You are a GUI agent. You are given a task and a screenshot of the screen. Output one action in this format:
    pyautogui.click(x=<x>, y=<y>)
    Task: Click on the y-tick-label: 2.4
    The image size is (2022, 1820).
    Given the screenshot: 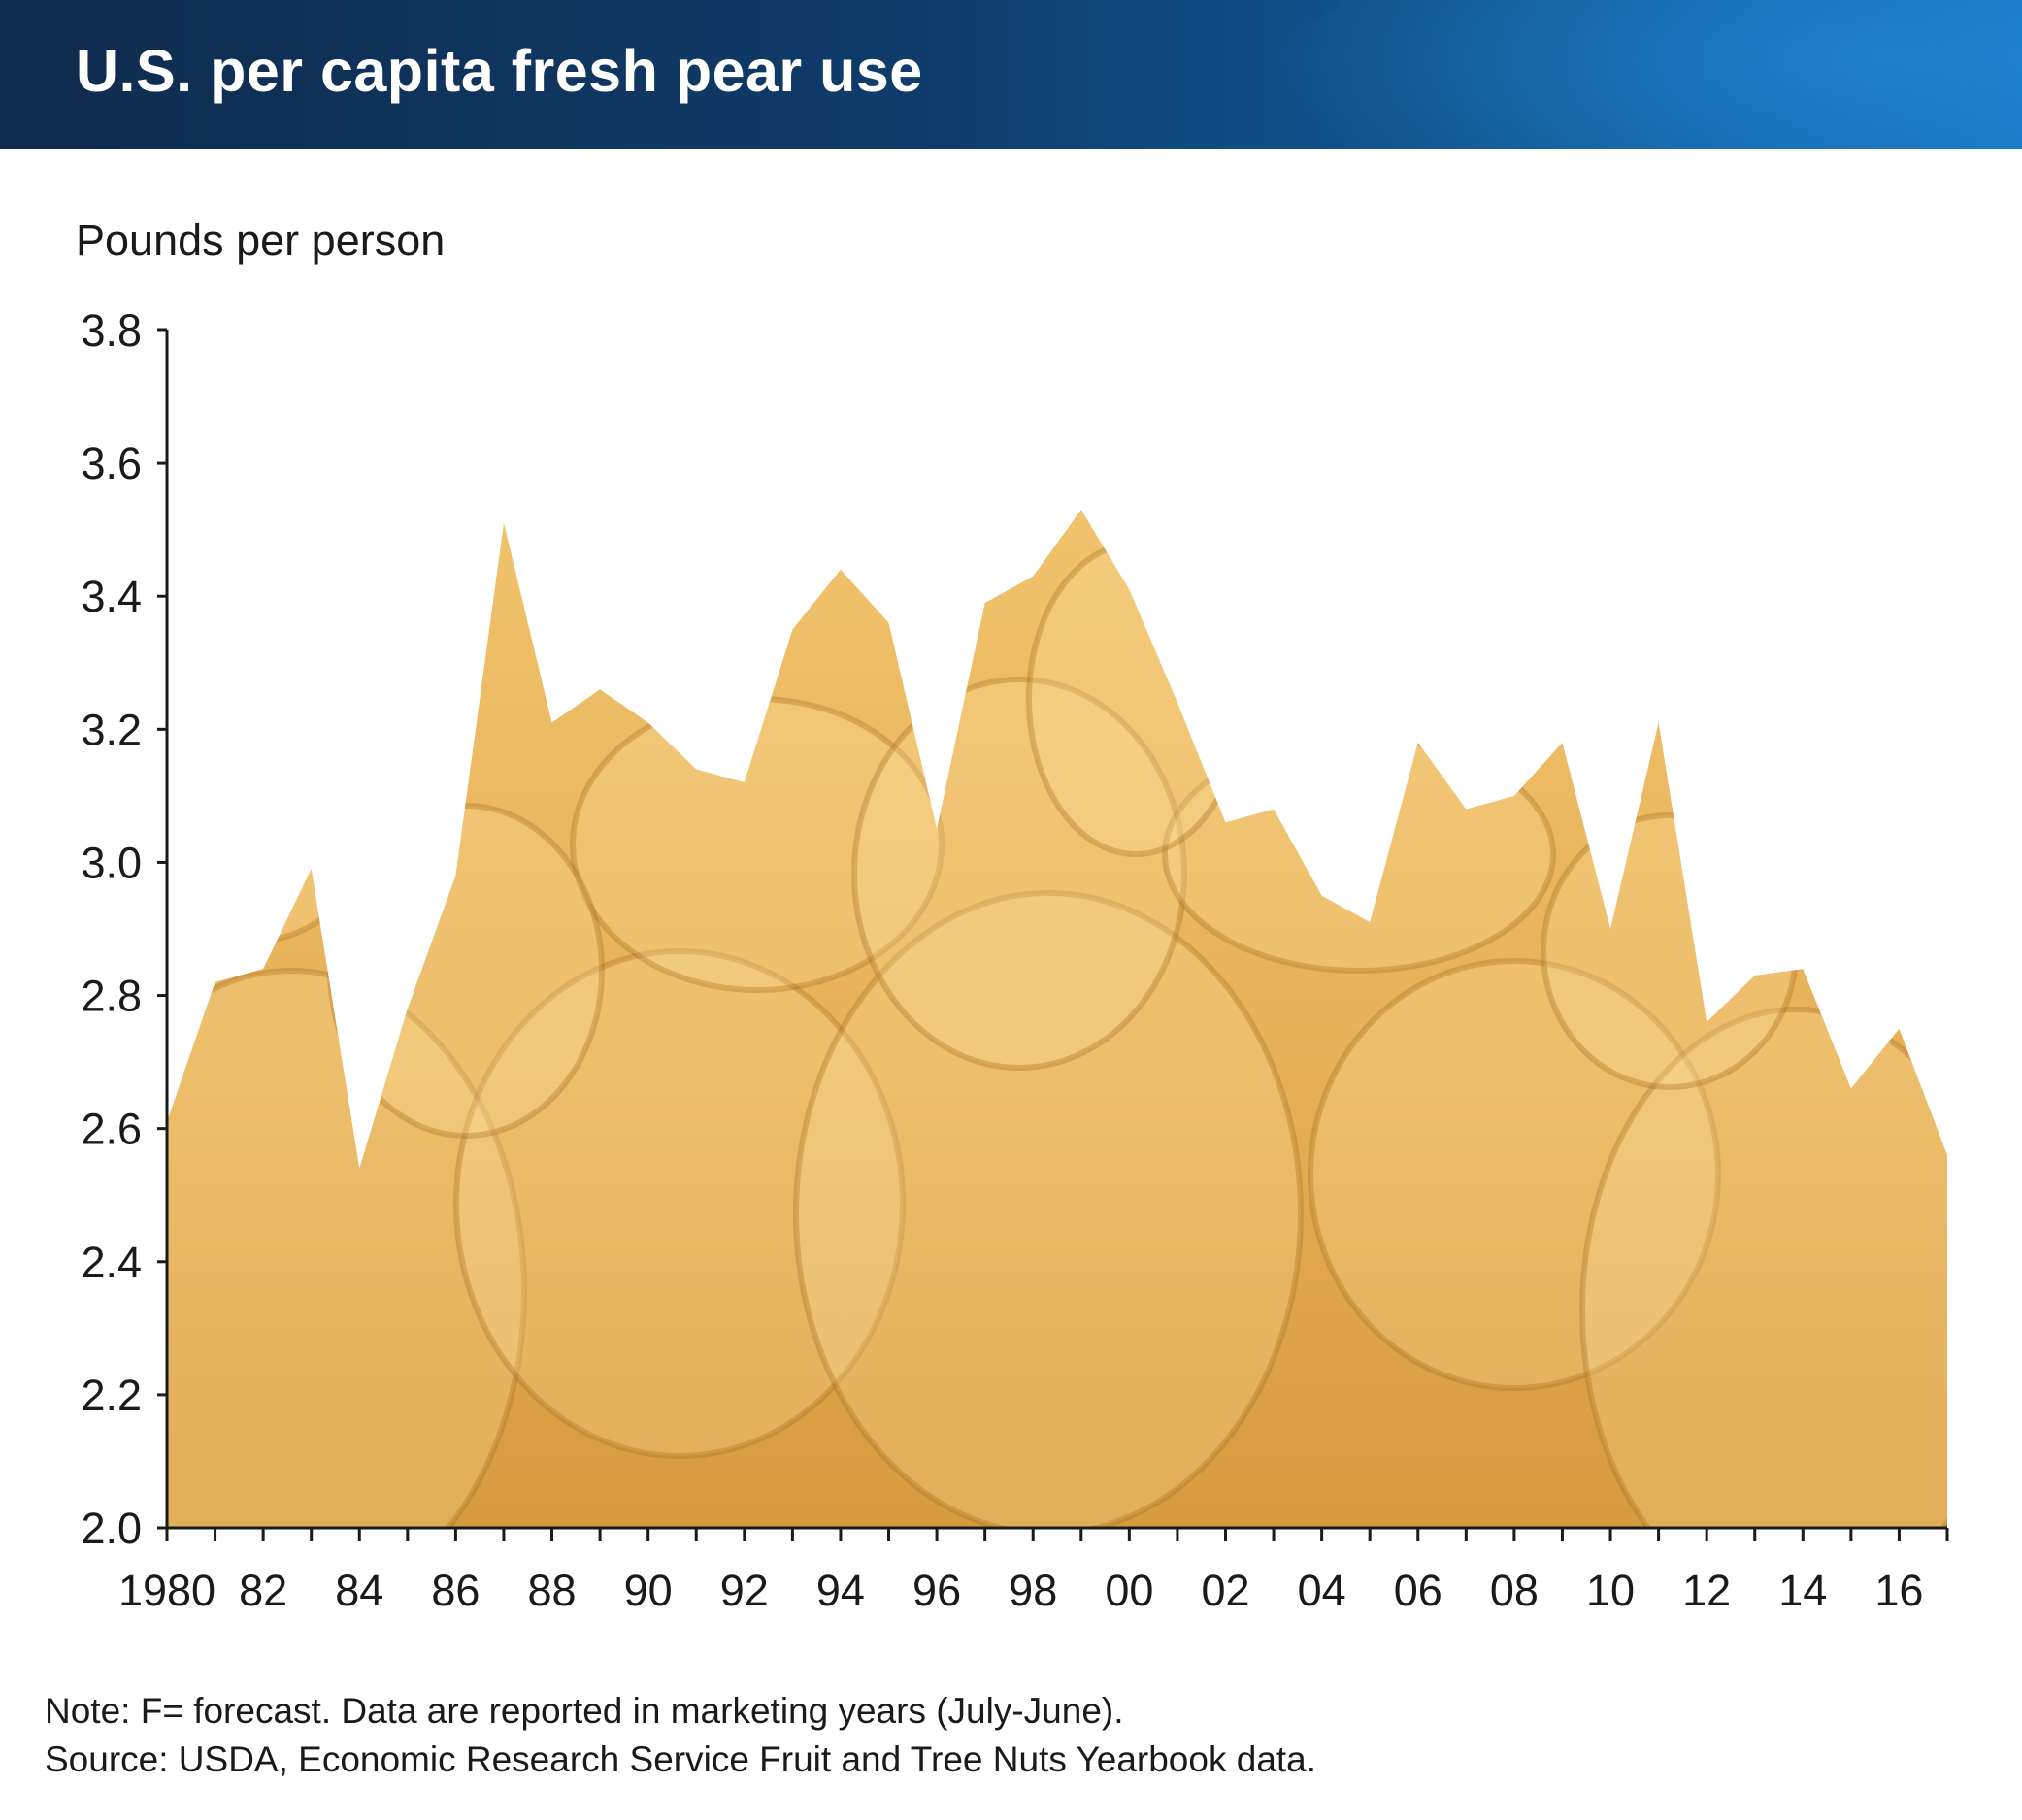 What is the action you would take?
    pyautogui.click(x=111, y=1262)
    